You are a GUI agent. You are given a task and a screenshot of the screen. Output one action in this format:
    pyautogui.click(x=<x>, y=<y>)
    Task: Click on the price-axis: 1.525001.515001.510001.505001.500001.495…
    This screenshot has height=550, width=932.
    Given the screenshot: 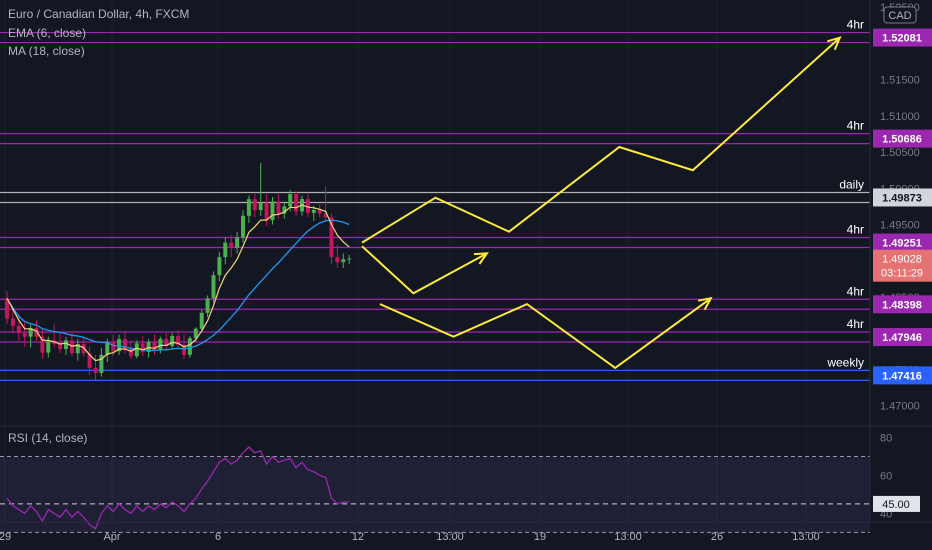 What is the action you would take?
    pyautogui.click(x=900, y=260)
    